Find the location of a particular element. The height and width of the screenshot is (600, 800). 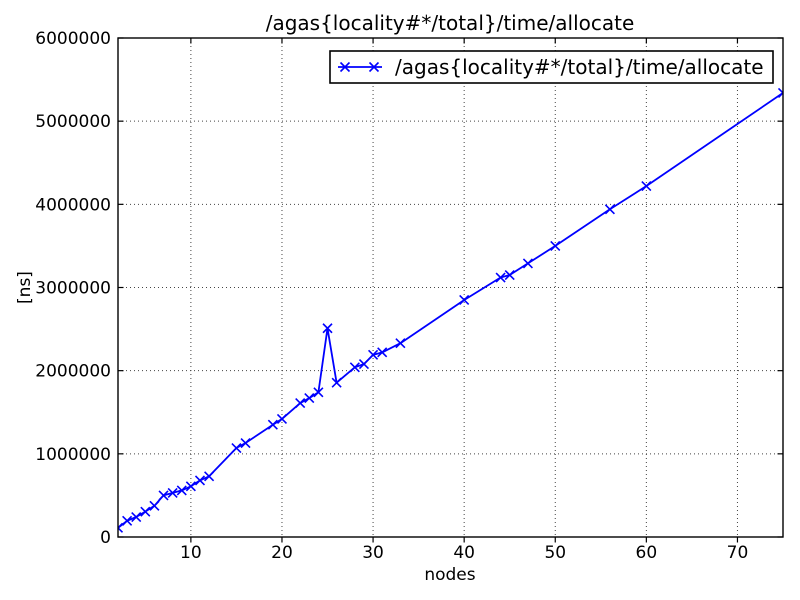

x-tick-label: 20 is located at coordinates (282, 553).